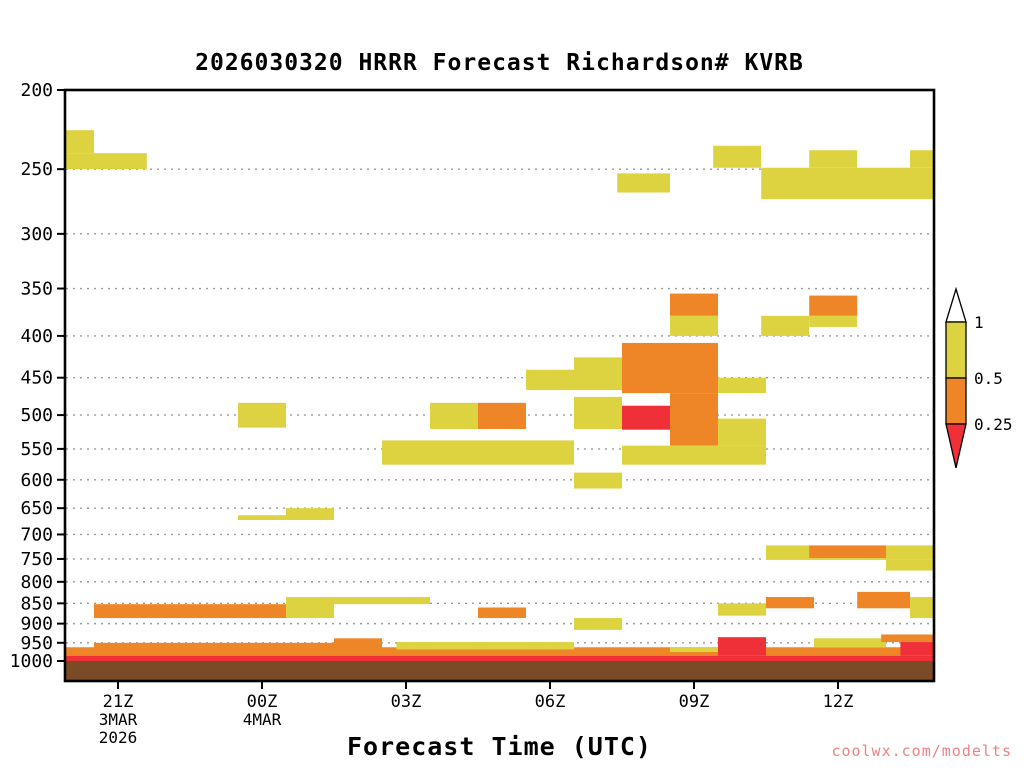  Describe the element at coordinates (993, 424) in the screenshot. I see `colorbar-label-0.25: 0.25` at that location.